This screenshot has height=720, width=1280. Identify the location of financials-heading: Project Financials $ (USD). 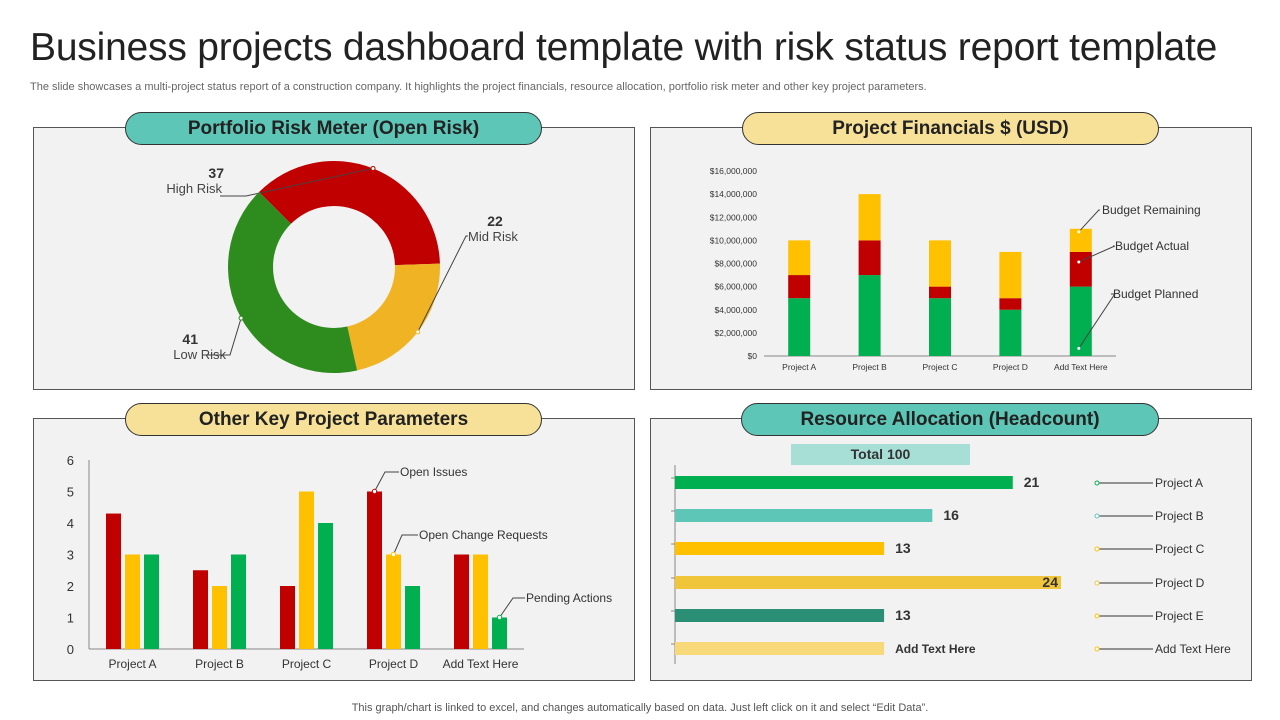
(950, 128).